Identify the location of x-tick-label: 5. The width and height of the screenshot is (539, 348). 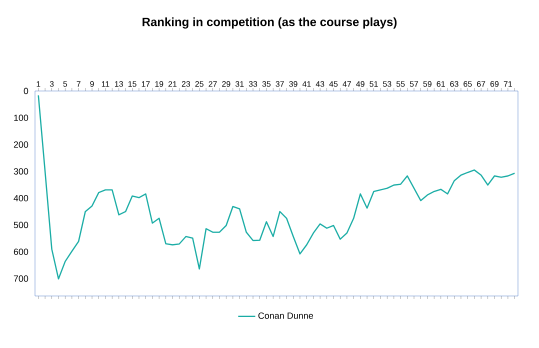
(65, 84).